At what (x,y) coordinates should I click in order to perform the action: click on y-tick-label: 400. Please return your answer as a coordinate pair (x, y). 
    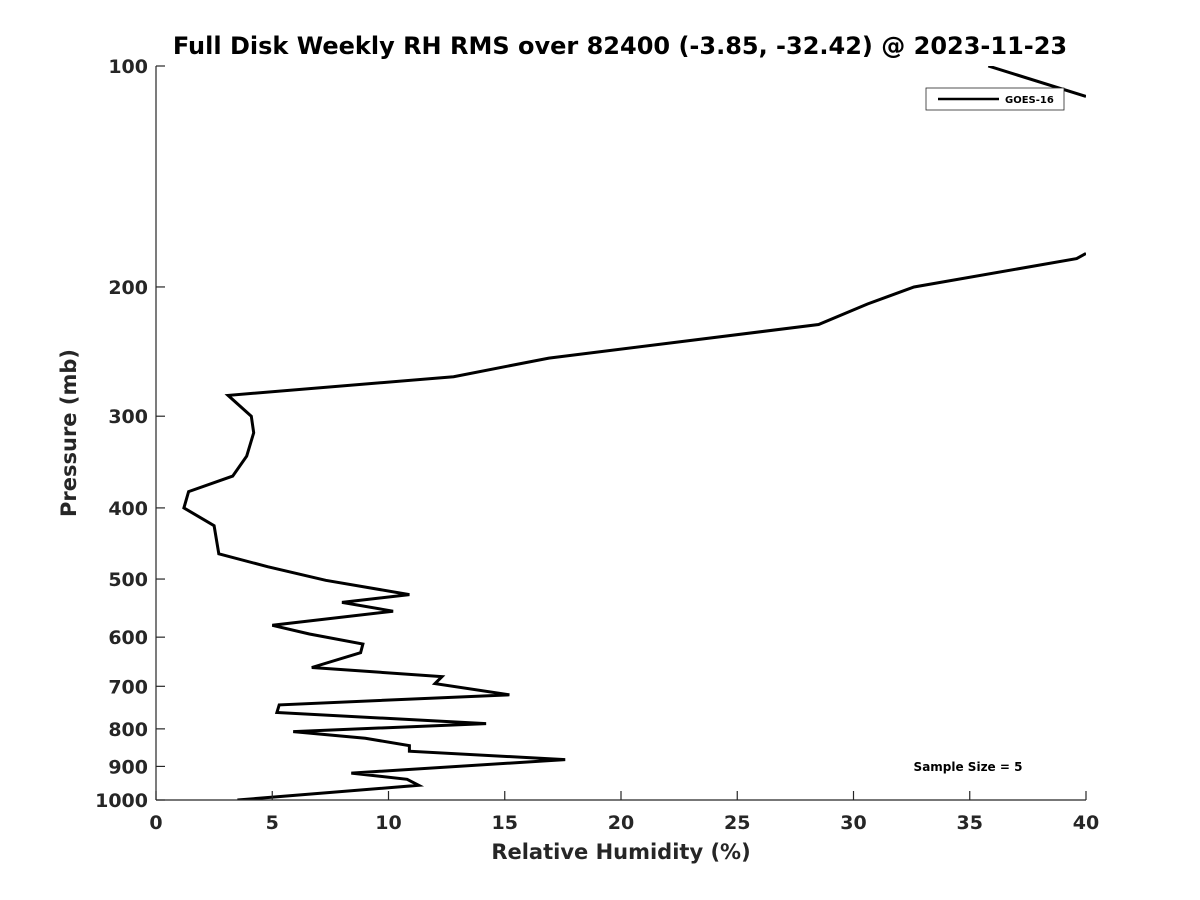
    Looking at the image, I should click on (128, 509).